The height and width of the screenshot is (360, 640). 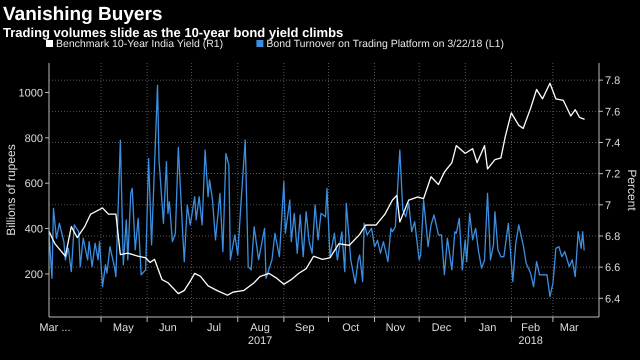 I want to click on y2-tick-label: 6.6, so click(x=612, y=268).